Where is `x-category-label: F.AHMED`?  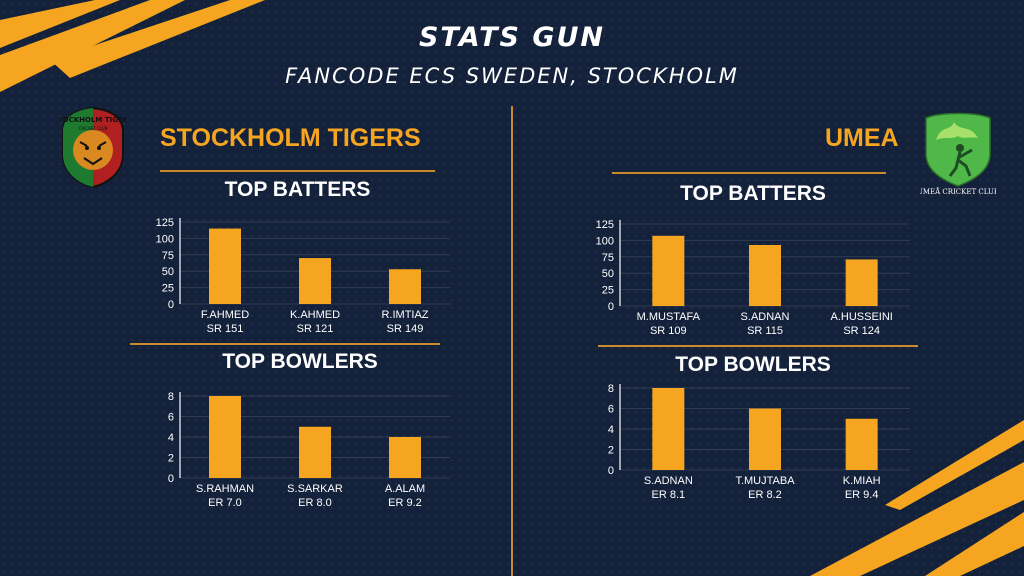
x-category-label: F.AHMED is located at coordinates (225, 315).